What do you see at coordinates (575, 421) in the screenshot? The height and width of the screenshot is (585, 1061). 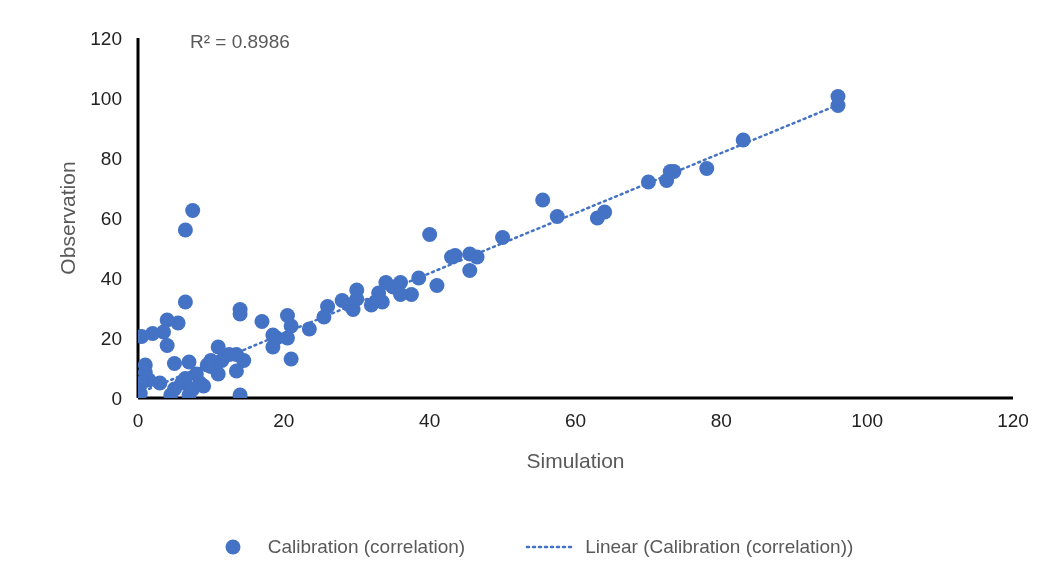 I see `x-tick-label: 60` at bounding box center [575, 421].